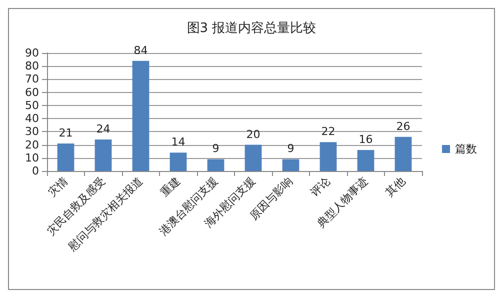 This screenshot has height=298, width=503. I want to click on chart-title: 图3 报道内容总量比较, so click(251, 28).